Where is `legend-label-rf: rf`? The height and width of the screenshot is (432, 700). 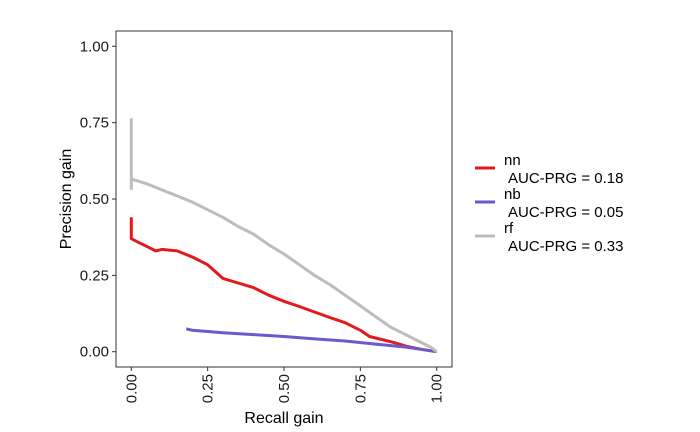
legend-label-rf: rf is located at coordinates (509, 228).